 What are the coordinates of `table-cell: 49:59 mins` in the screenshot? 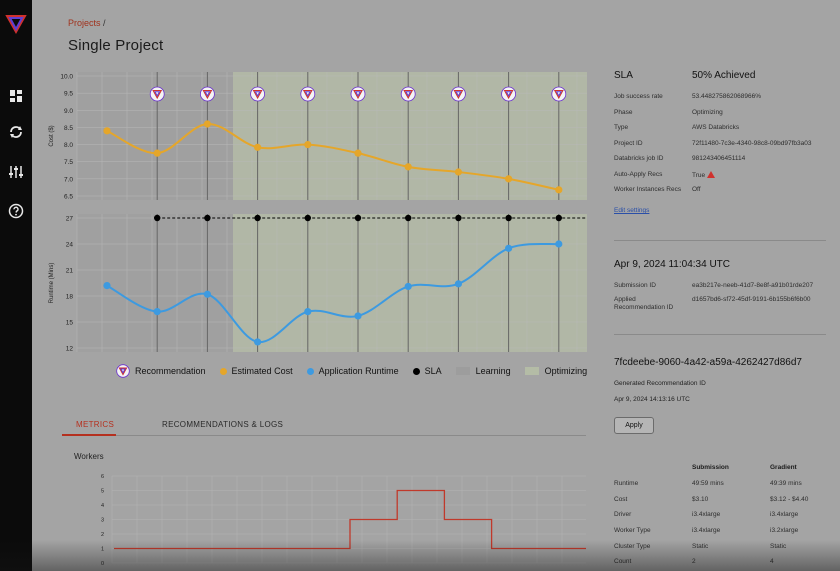 It's located at (708, 483).